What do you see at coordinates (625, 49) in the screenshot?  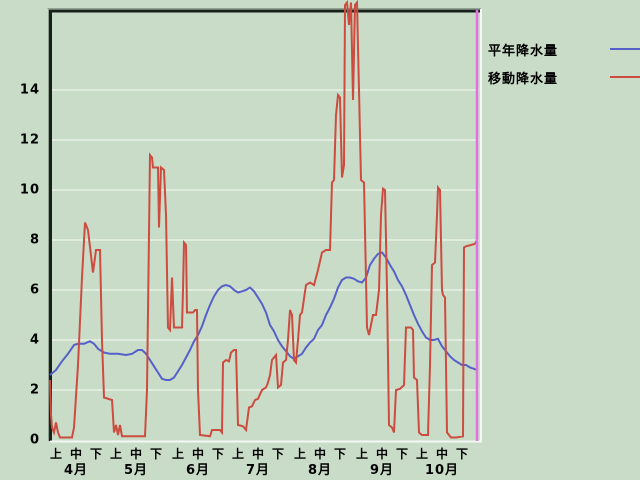 I see `normal-precipitation-line-swatch` at bounding box center [625, 49].